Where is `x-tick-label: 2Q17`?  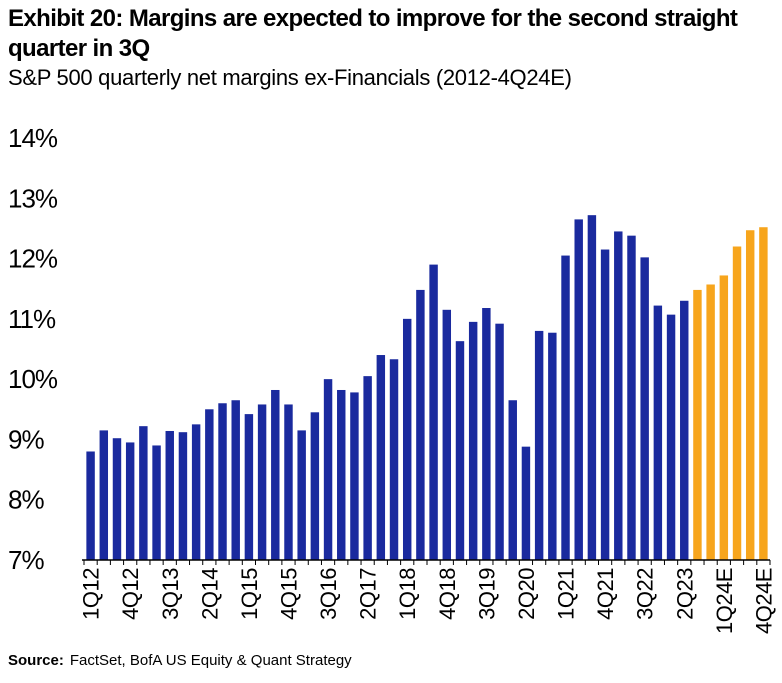
x-tick-label: 2Q17 is located at coordinates (368, 594).